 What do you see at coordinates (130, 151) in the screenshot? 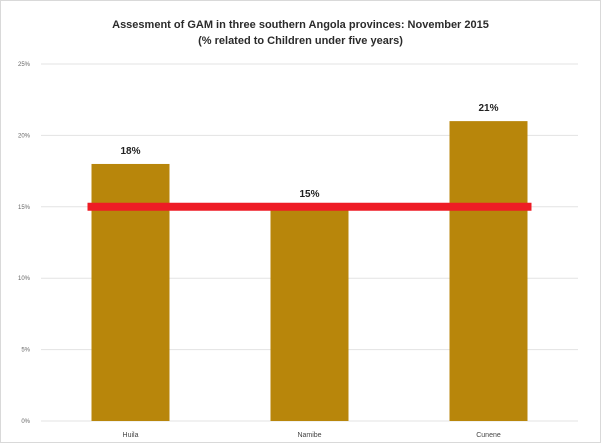
I see `data-label-huila: 18%` at bounding box center [130, 151].